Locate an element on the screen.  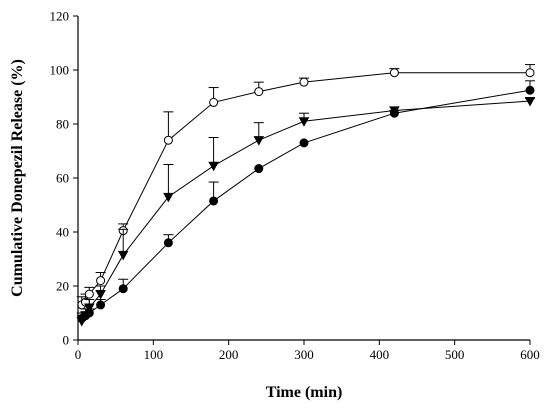
x-axis-title: Time (min) is located at coordinates (304, 392).